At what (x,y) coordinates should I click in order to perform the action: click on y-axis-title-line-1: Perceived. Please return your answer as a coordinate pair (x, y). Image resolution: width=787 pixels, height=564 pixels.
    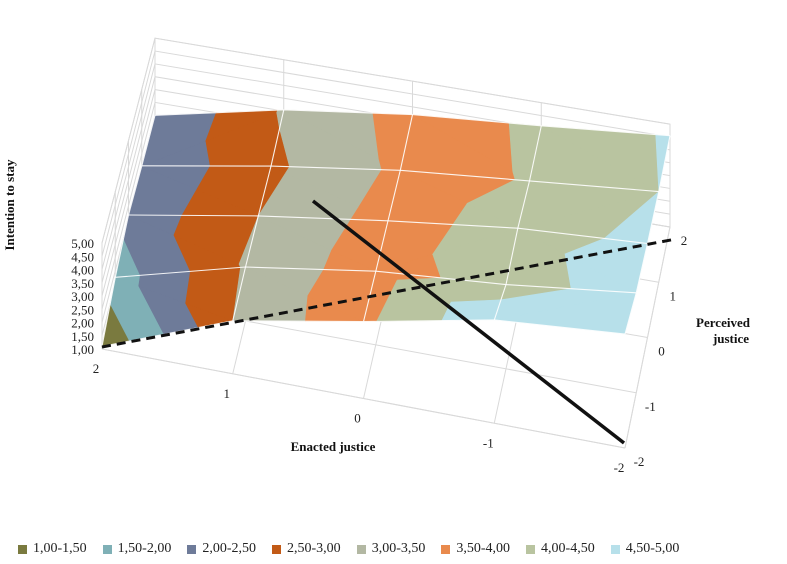
    Looking at the image, I should click on (723, 322).